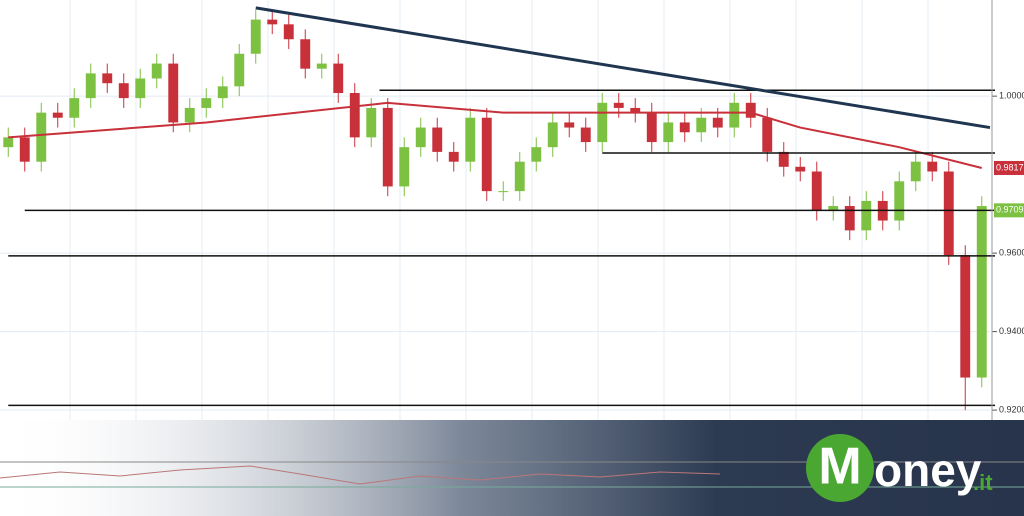 The width and height of the screenshot is (1024, 516). Describe the element at coordinates (1011, 331) in the screenshot. I see `y-tick-label: 0.9400` at that location.